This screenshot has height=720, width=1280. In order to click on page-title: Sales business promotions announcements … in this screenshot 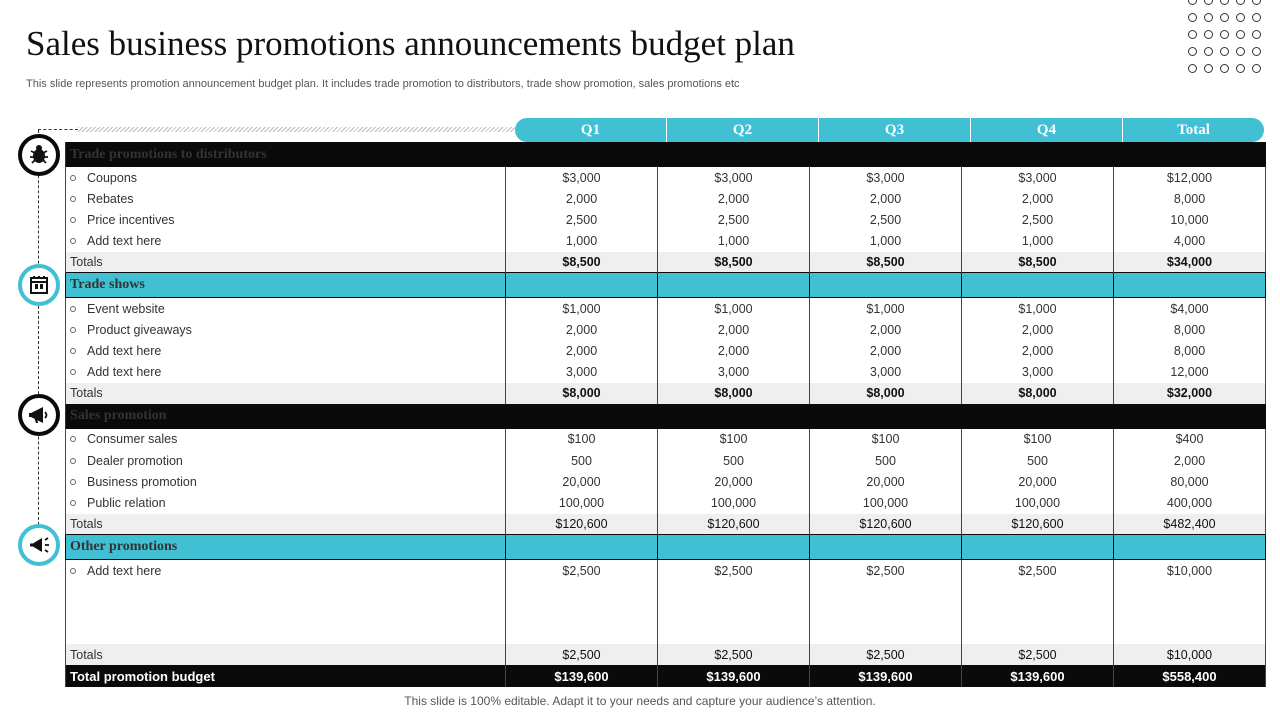, I will do `click(410, 43)`.